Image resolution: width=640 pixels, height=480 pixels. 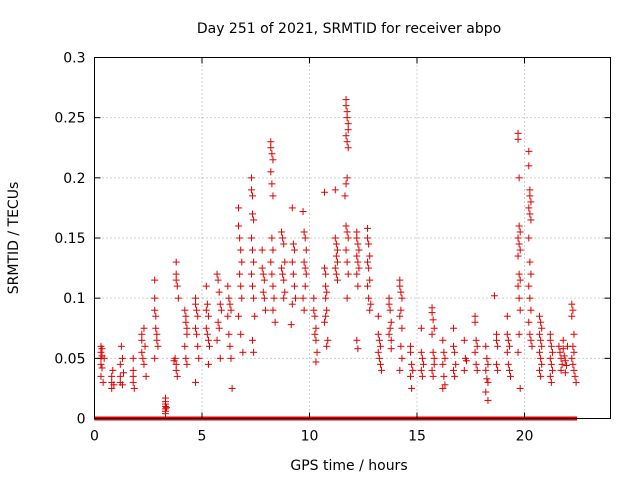 I want to click on y-tick-label: 0.25, so click(x=69, y=119).